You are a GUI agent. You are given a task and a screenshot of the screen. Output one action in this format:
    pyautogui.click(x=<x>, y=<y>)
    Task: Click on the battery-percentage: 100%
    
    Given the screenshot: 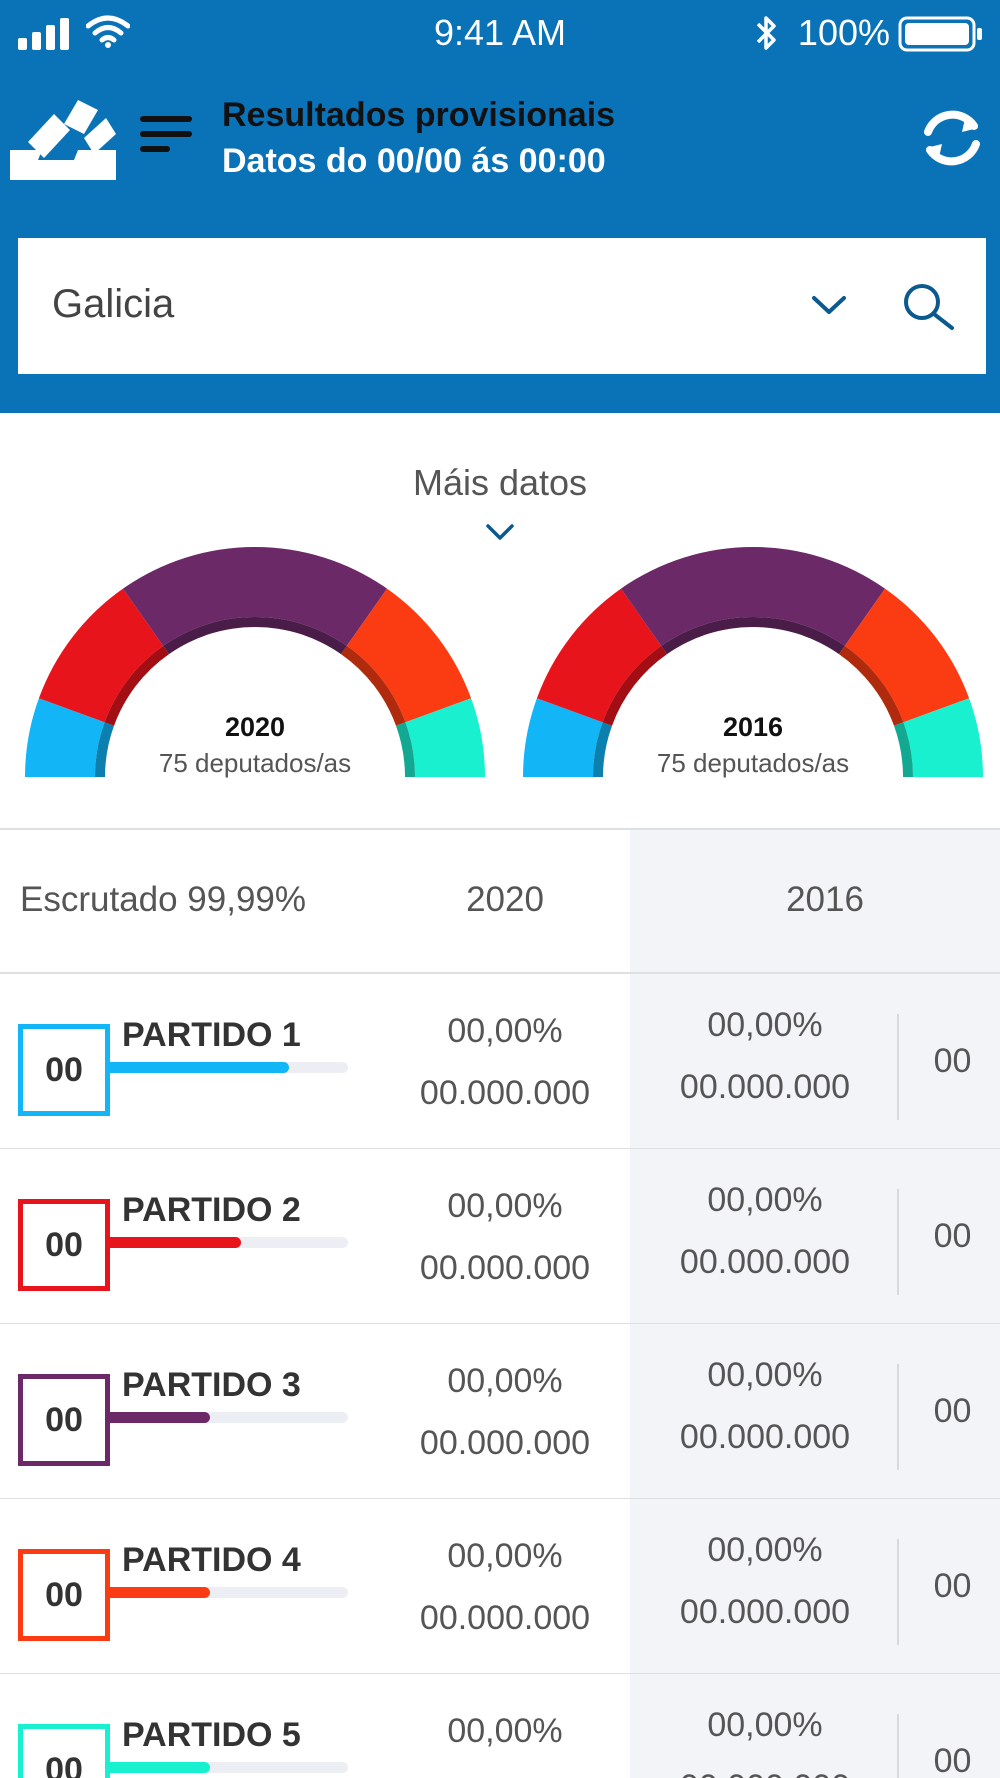 What is the action you would take?
    pyautogui.click(x=843, y=32)
    